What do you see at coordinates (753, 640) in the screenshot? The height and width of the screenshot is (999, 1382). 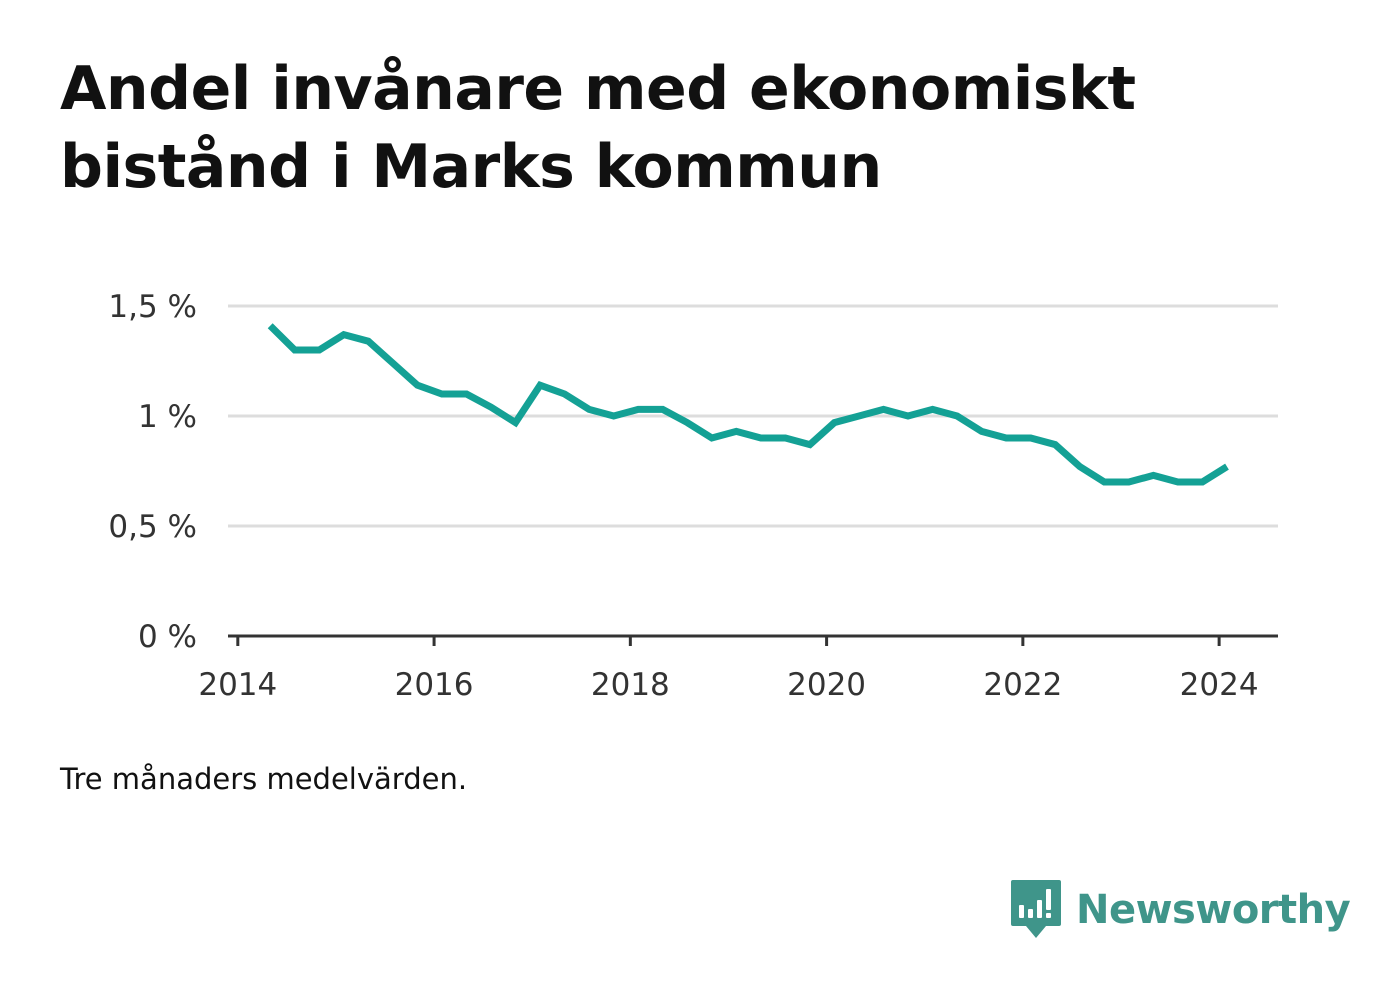 I see `x-axis` at bounding box center [753, 640].